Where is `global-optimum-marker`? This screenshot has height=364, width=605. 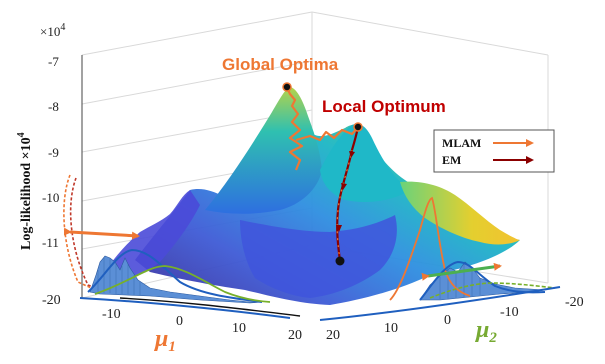
global-optimum-marker is located at coordinates (287, 87).